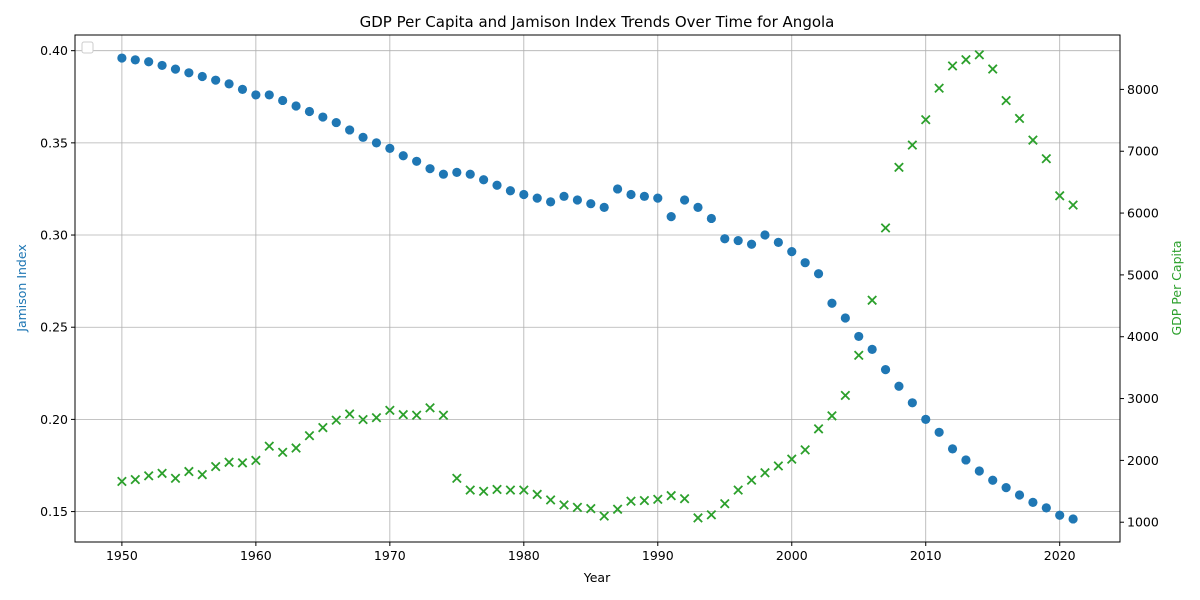 The width and height of the screenshot is (1200, 600). I want to click on right-y-axis: 1000 2000 3000 4000 5000 6000 7000 8000, so click(1139, 306).